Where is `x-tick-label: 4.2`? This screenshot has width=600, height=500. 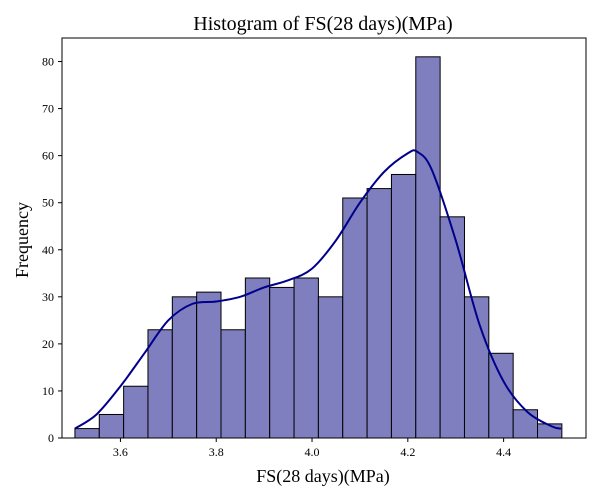 x-tick-label: 4.2 is located at coordinates (407, 452).